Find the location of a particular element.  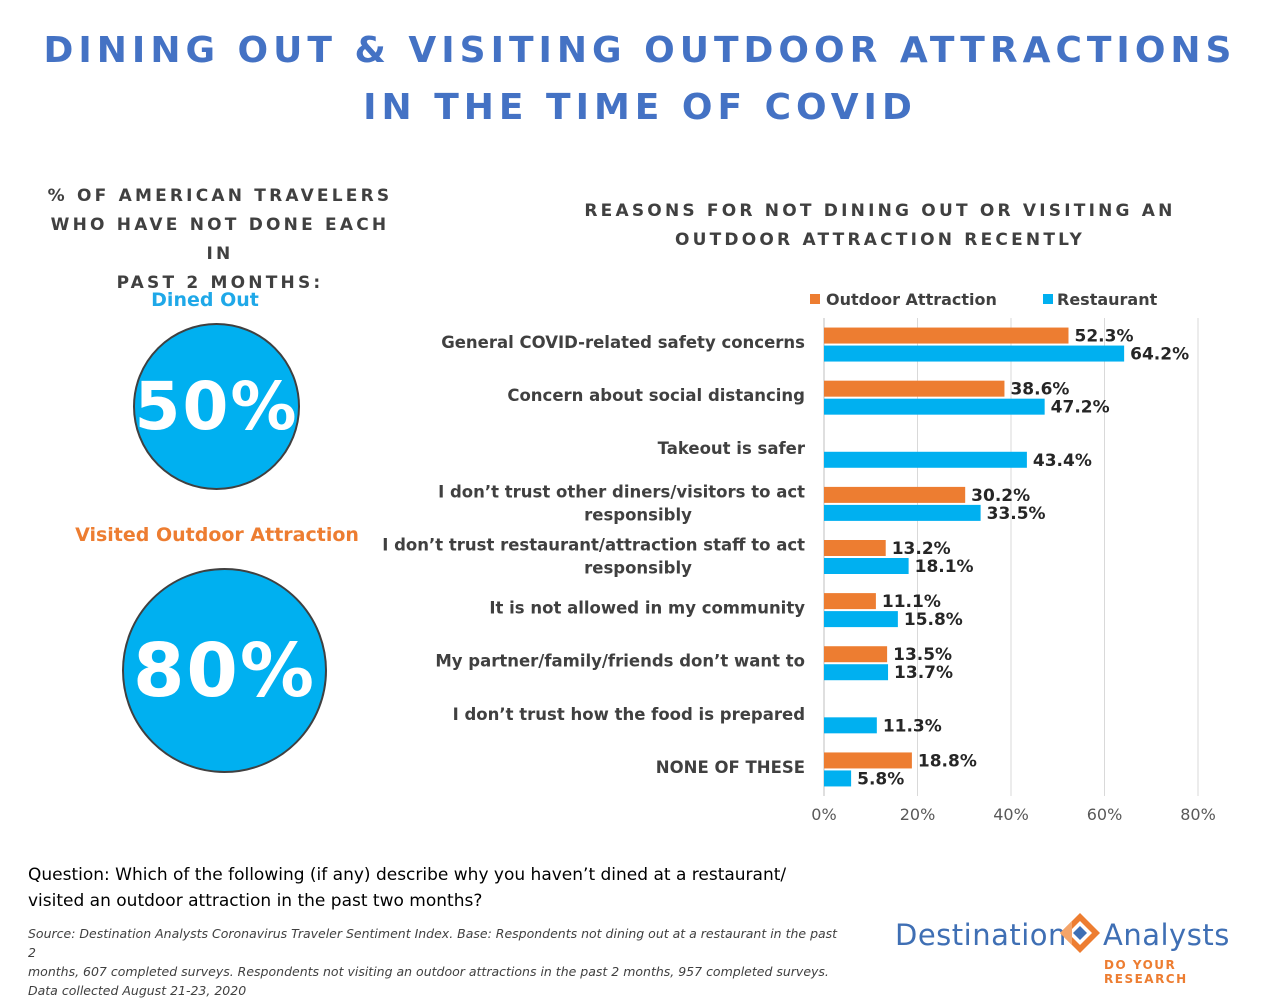

data-label: 30.2% is located at coordinates (1000, 496).